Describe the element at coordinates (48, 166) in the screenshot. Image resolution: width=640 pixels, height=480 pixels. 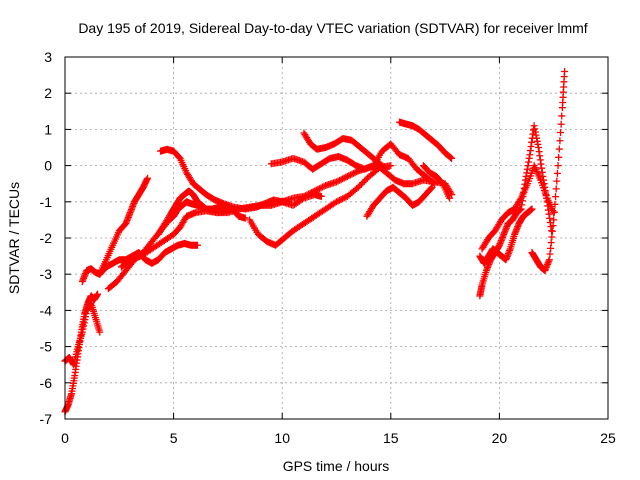
I see `y-tick-label: 0` at that location.